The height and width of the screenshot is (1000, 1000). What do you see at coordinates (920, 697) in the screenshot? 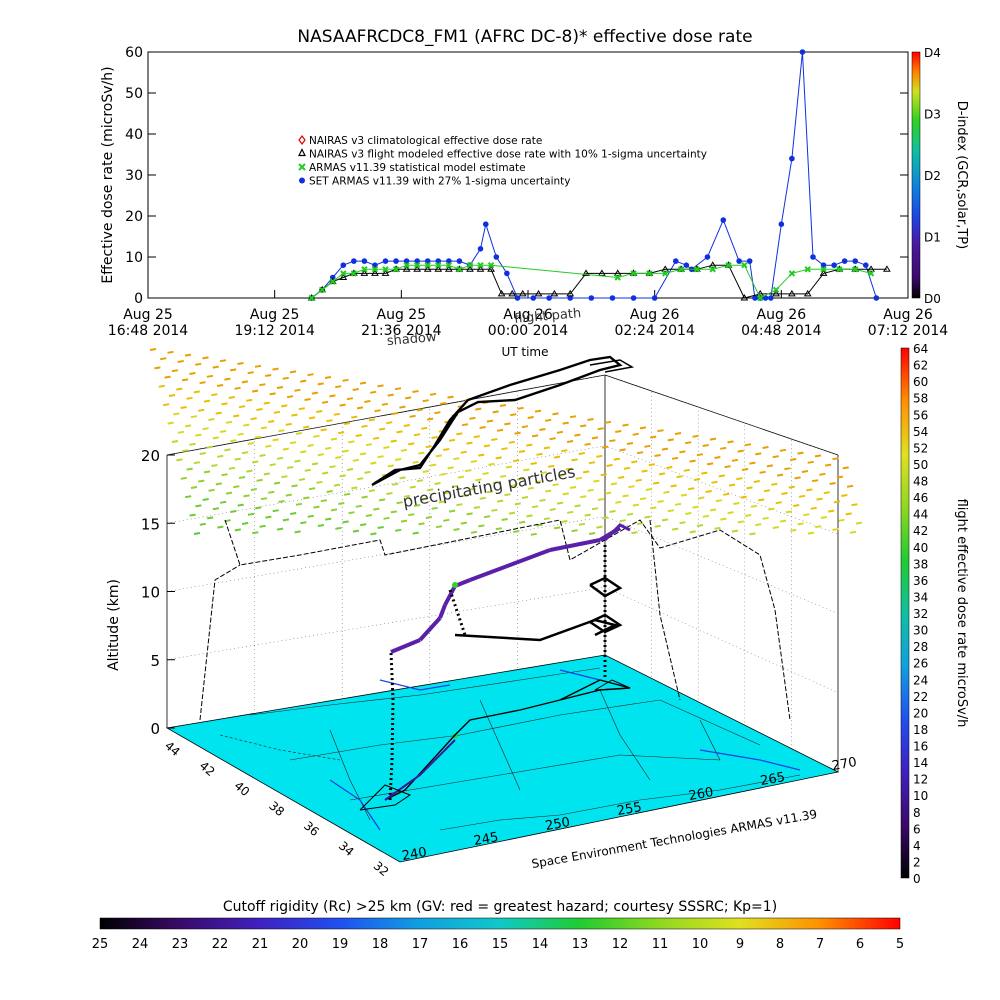
I see `dose-rate-tick-label: 22` at bounding box center [920, 697].